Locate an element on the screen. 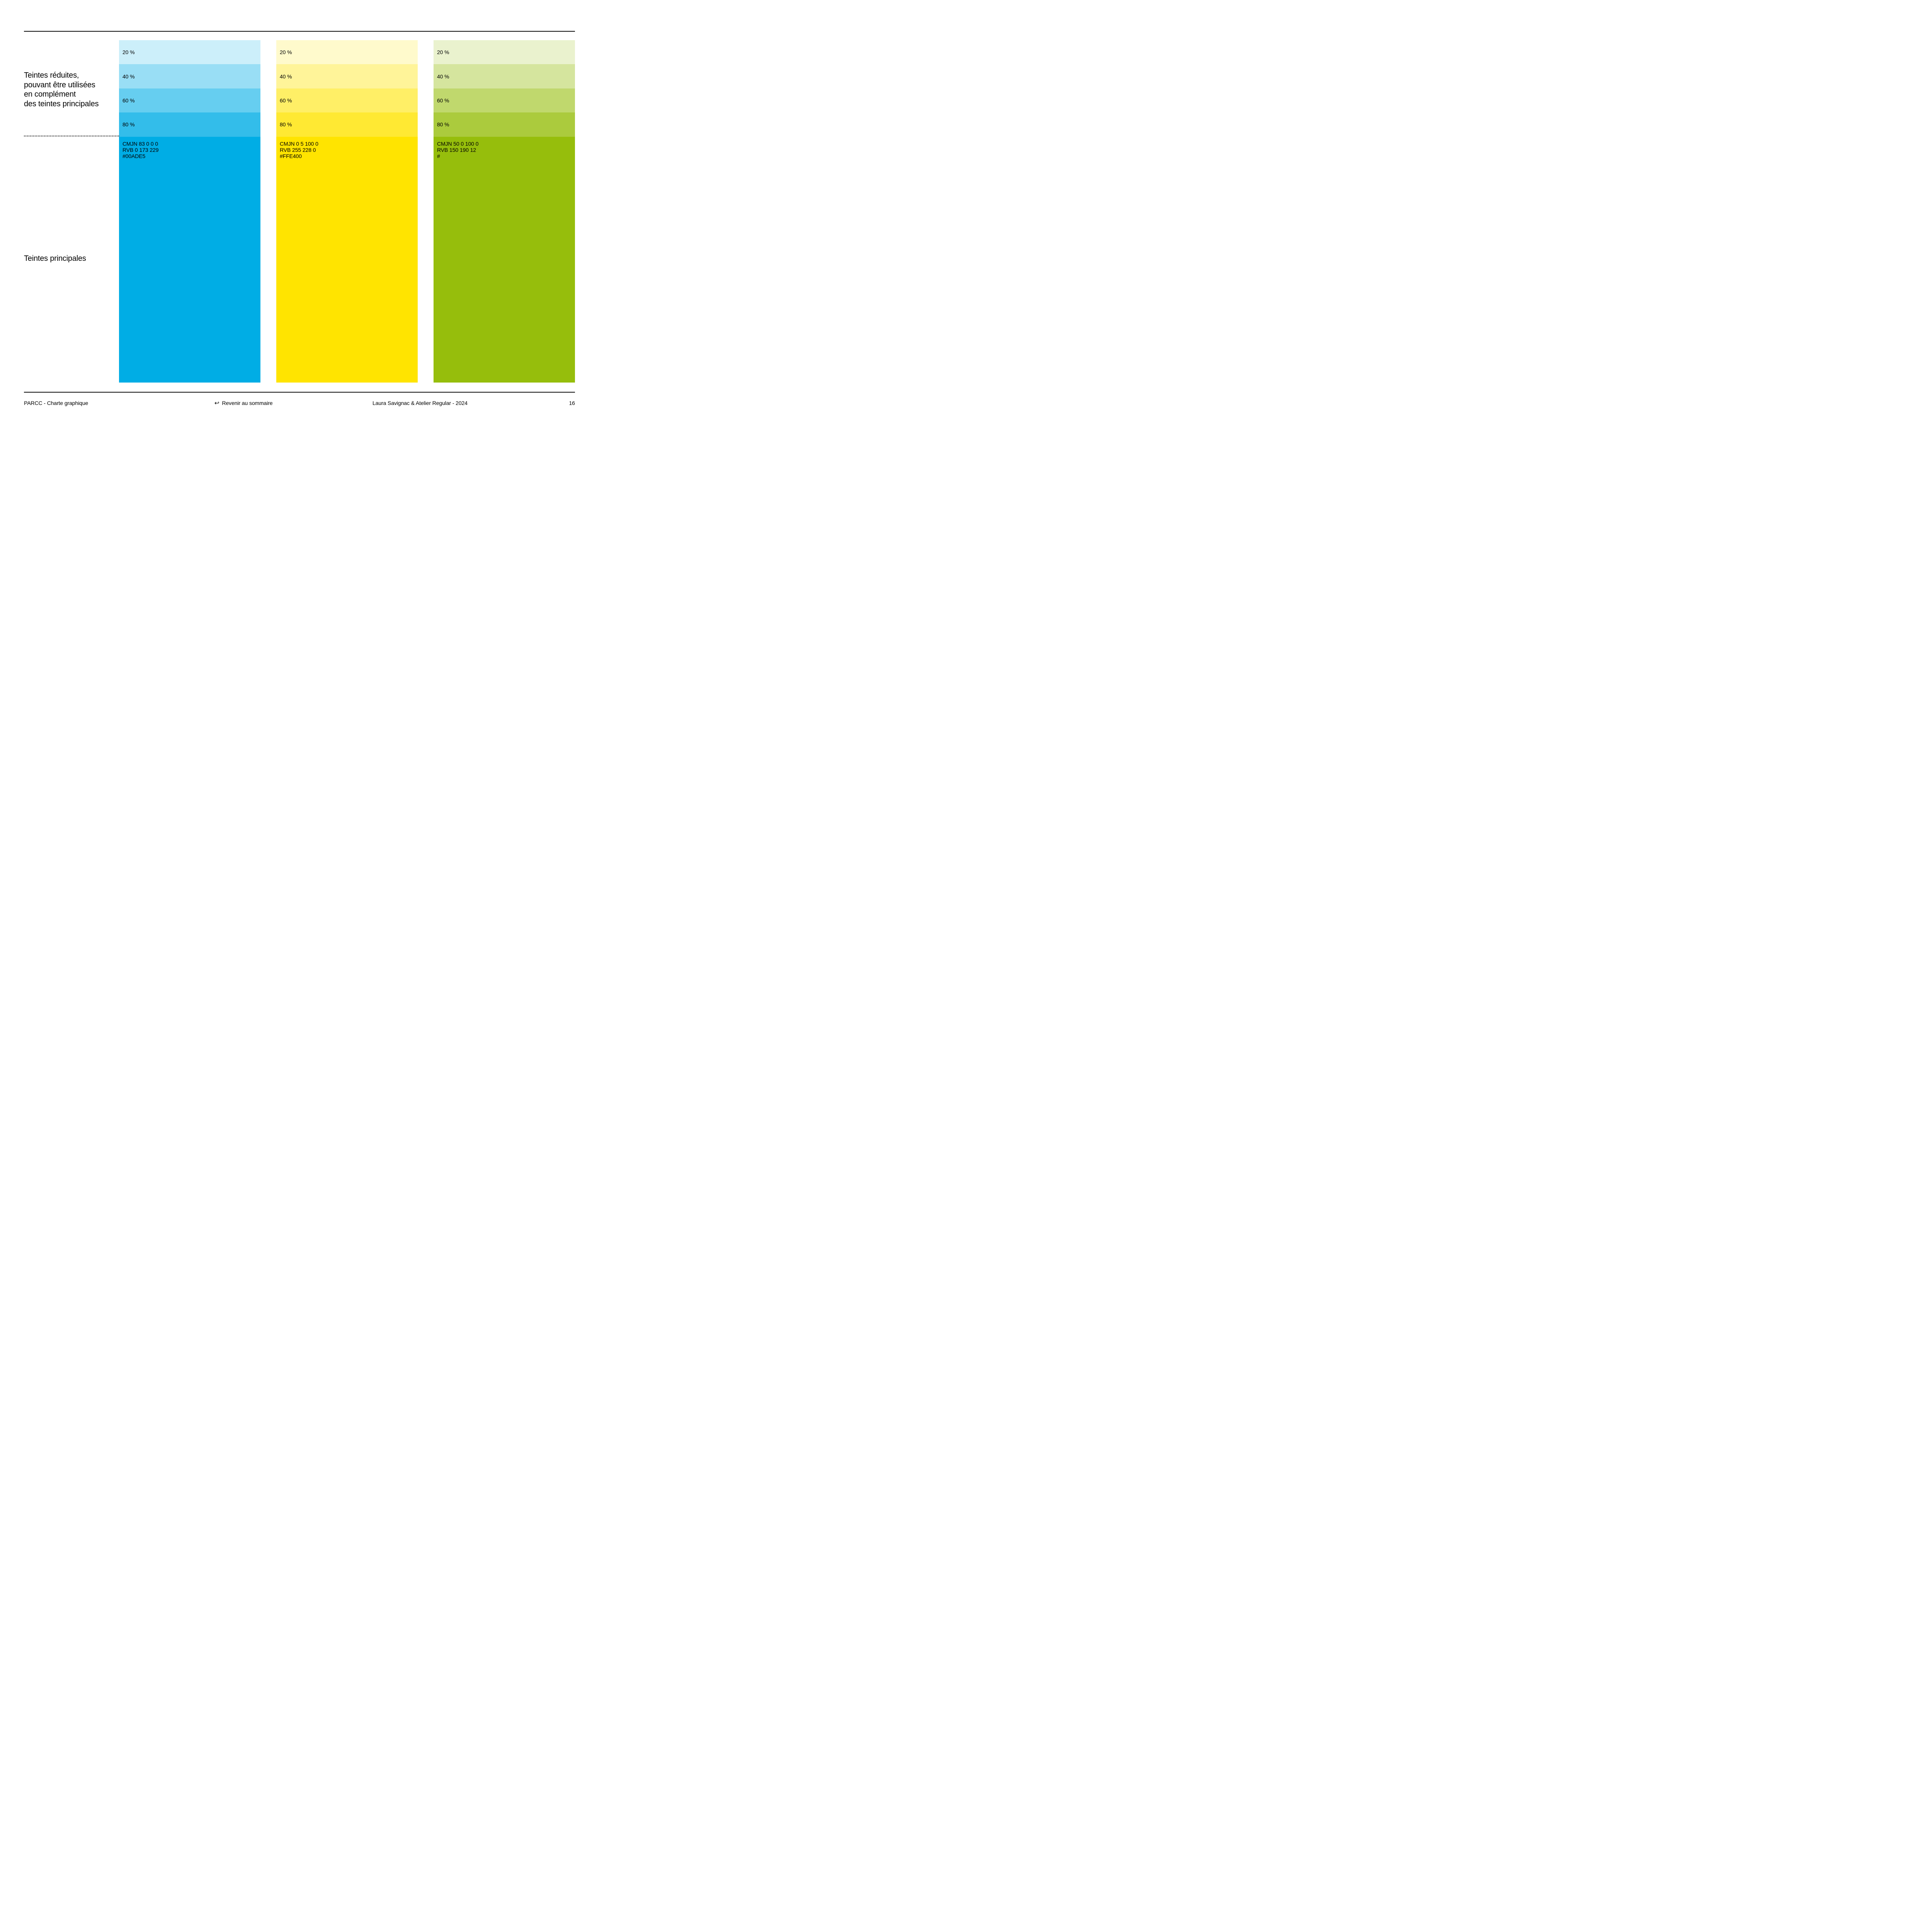 This screenshot has width=1932, height=1917. section-label-line: en complément is located at coordinates (50, 94).